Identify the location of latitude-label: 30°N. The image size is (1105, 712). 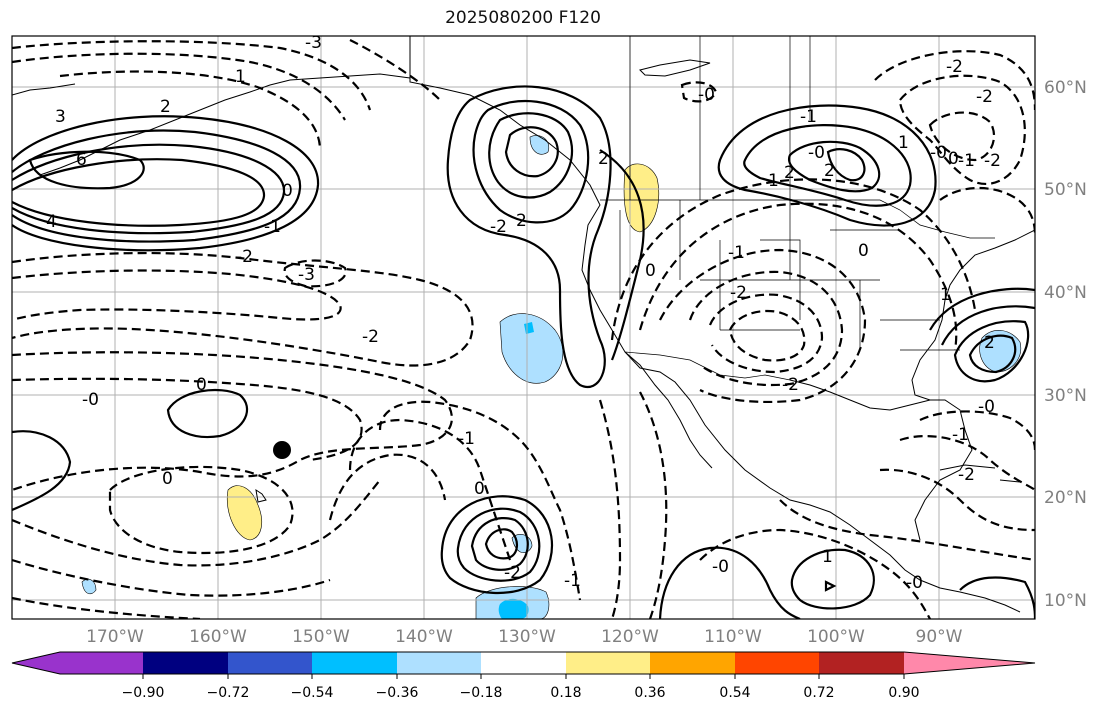
(1065, 396).